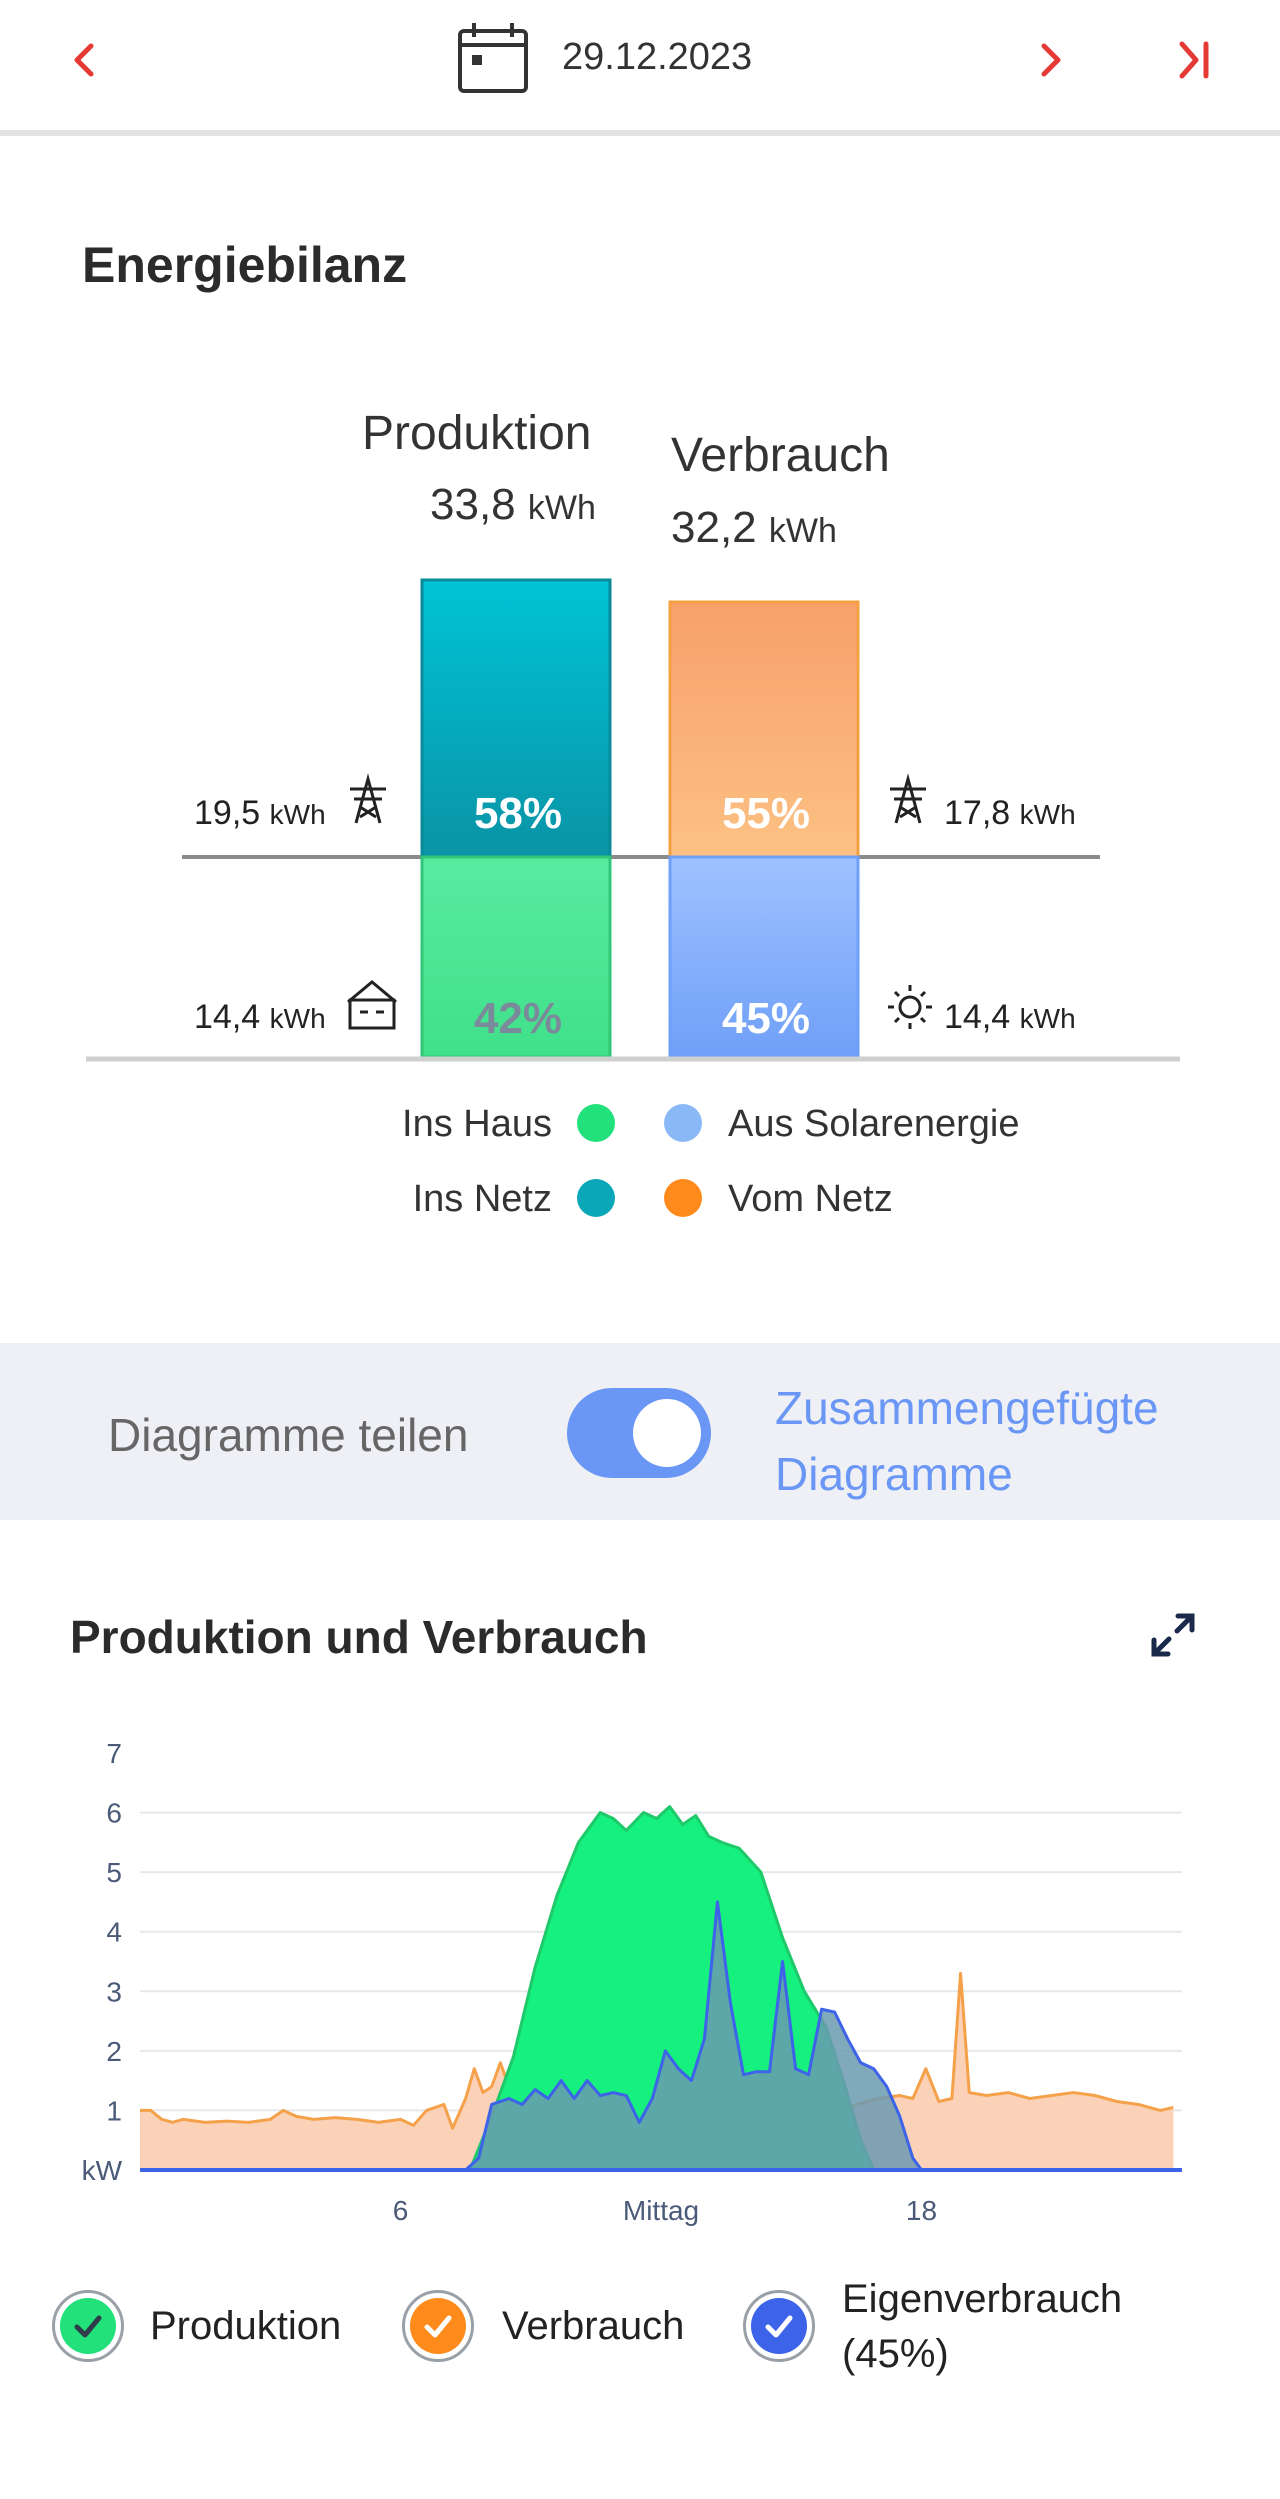 The height and width of the screenshot is (2499, 1280). I want to click on sun-icon, so click(910, 1007).